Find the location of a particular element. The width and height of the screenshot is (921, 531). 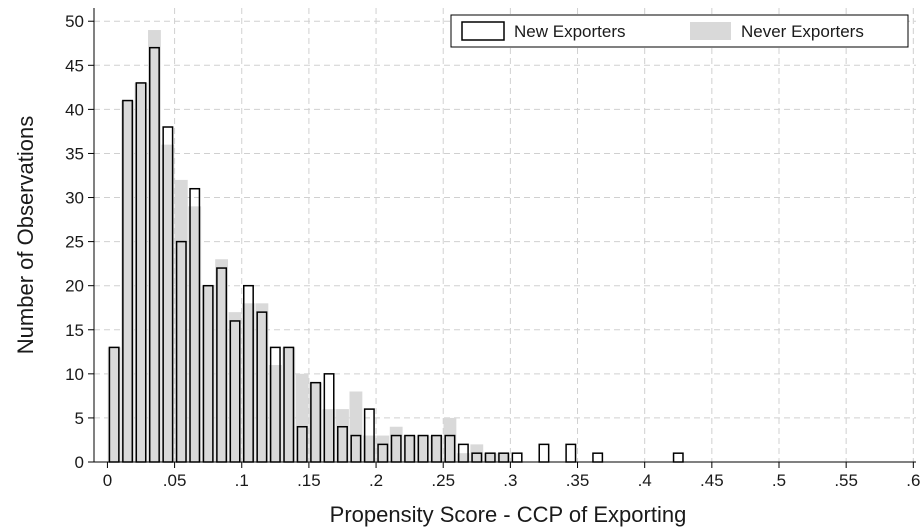

legend-label-new-exporters: New Exporters is located at coordinates (569, 31).